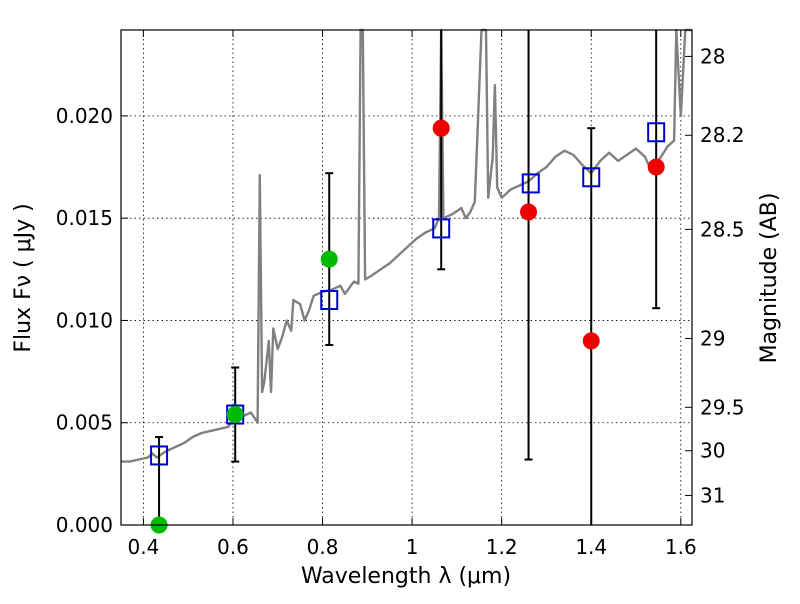  Describe the element at coordinates (412, 547) in the screenshot. I see `x-tick-label: 1` at that location.